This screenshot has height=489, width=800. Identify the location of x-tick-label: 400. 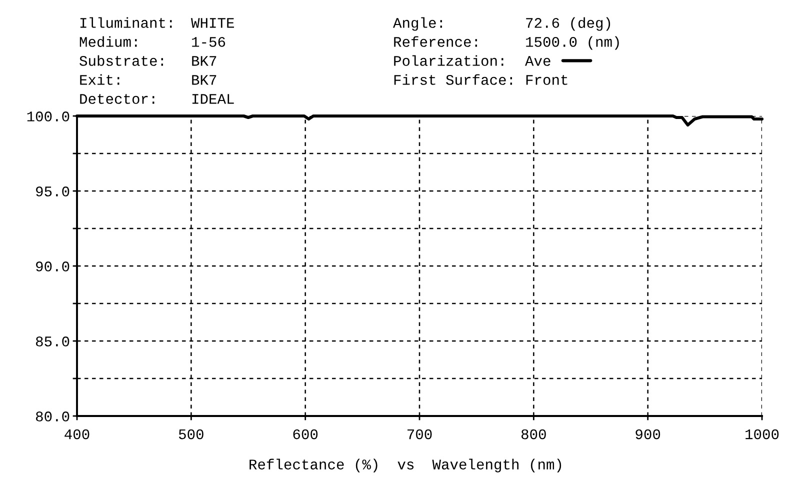
(77, 434).